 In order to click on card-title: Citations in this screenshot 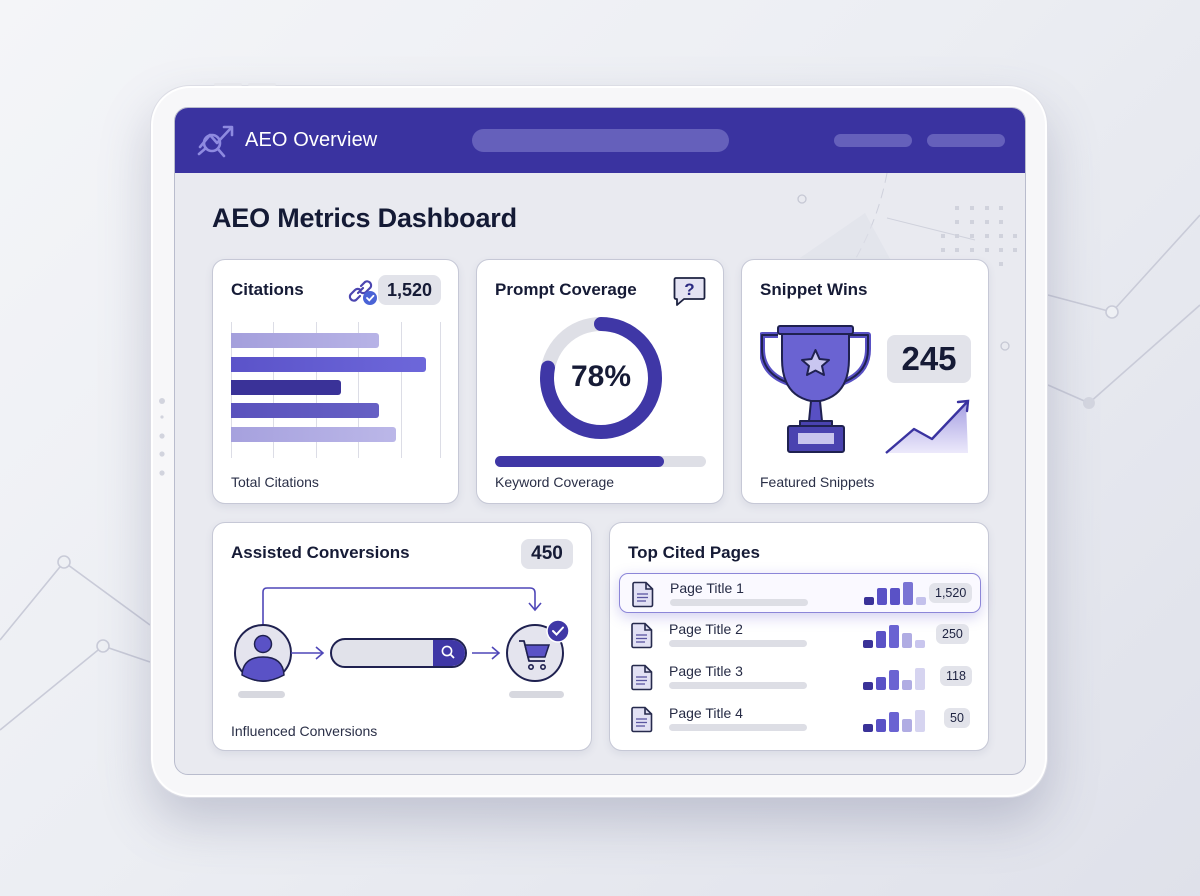, I will do `click(267, 289)`.